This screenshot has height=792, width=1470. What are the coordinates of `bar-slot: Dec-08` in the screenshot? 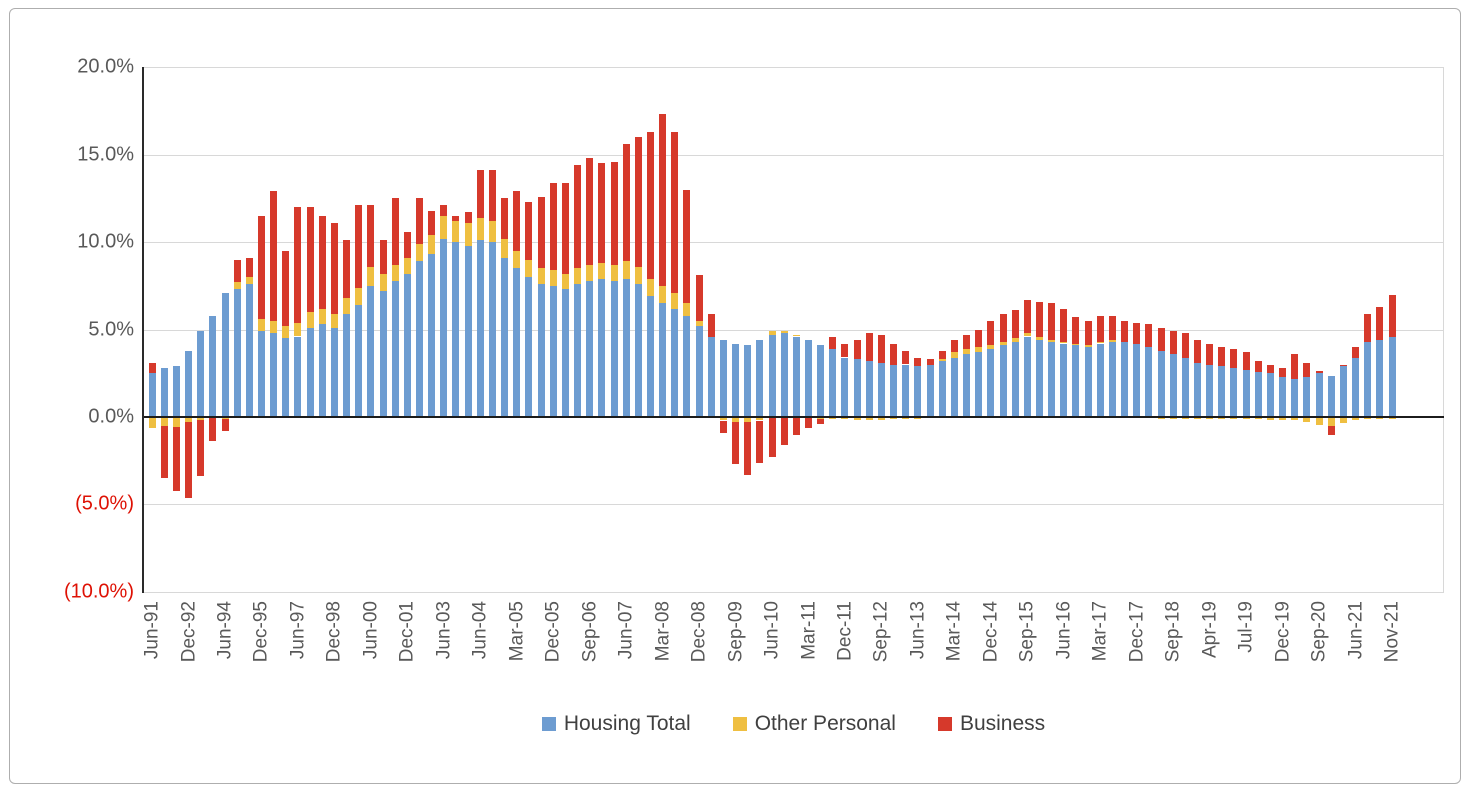 It's located at (699, 364).